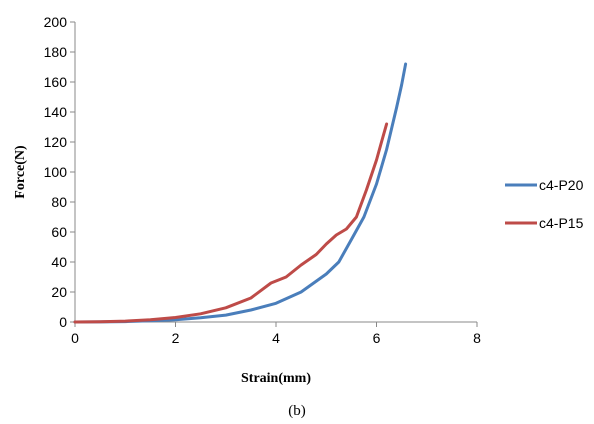 This screenshot has width=594, height=424. Describe the element at coordinates (477, 338) in the screenshot. I see `x-tick-label: 8` at that location.